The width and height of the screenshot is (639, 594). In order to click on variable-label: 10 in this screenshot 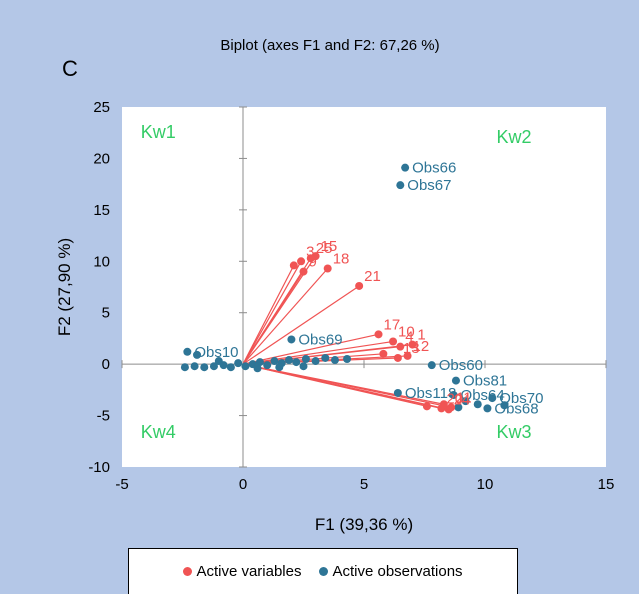, I will do `click(406, 332)`.